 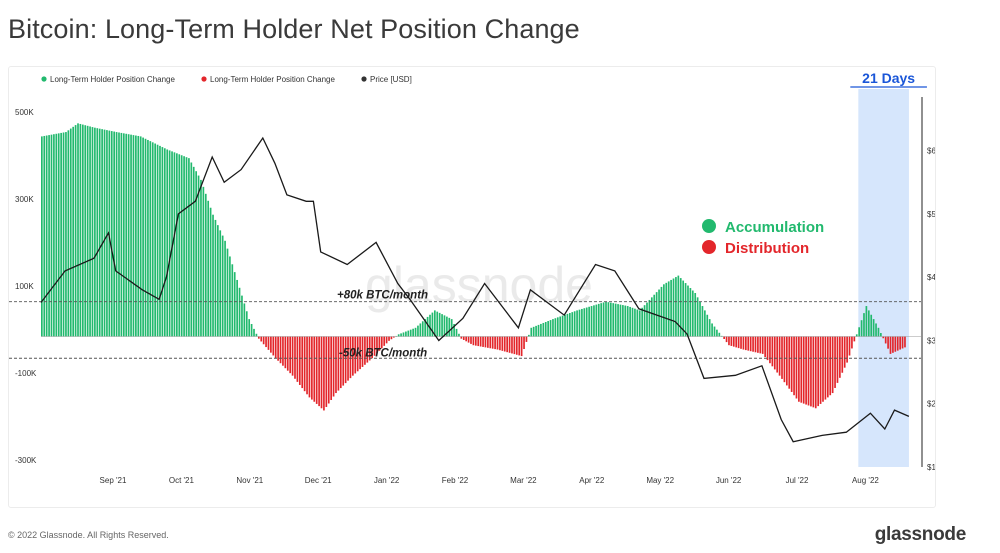 I want to click on y-left-tick-label: 300K, so click(x=24, y=199).